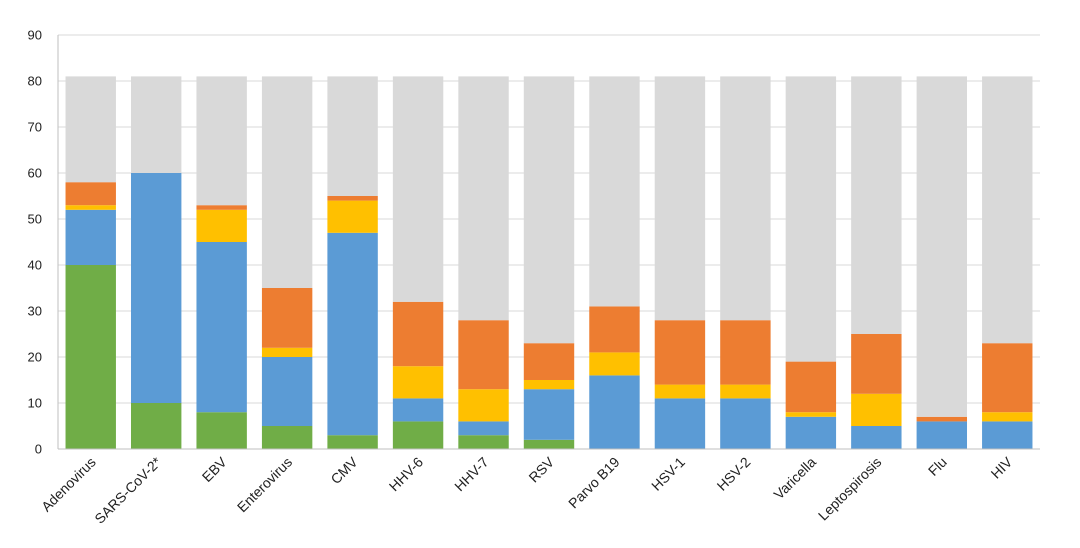  What do you see at coordinates (614, 191) in the screenshot?
I see `bar-segment-5-parvo-b19` at bounding box center [614, 191].